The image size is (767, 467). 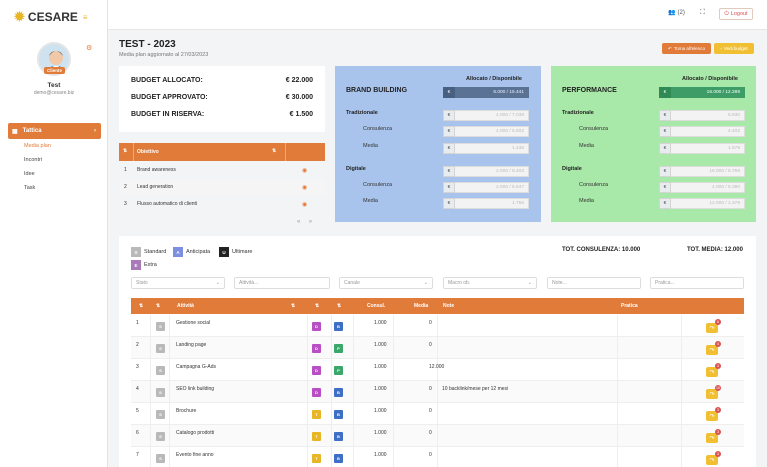 I want to click on legend-anticipata: A Anticipata, so click(x=191, y=252).